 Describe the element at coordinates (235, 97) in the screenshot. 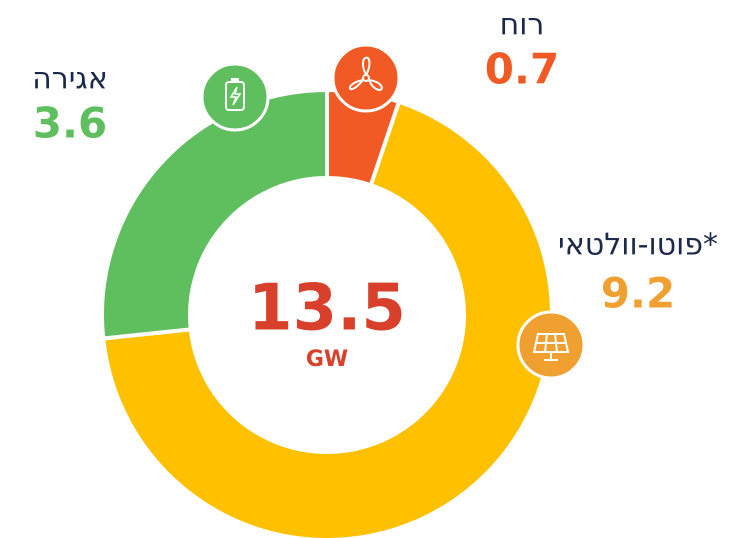

I see `battery-icon` at that location.